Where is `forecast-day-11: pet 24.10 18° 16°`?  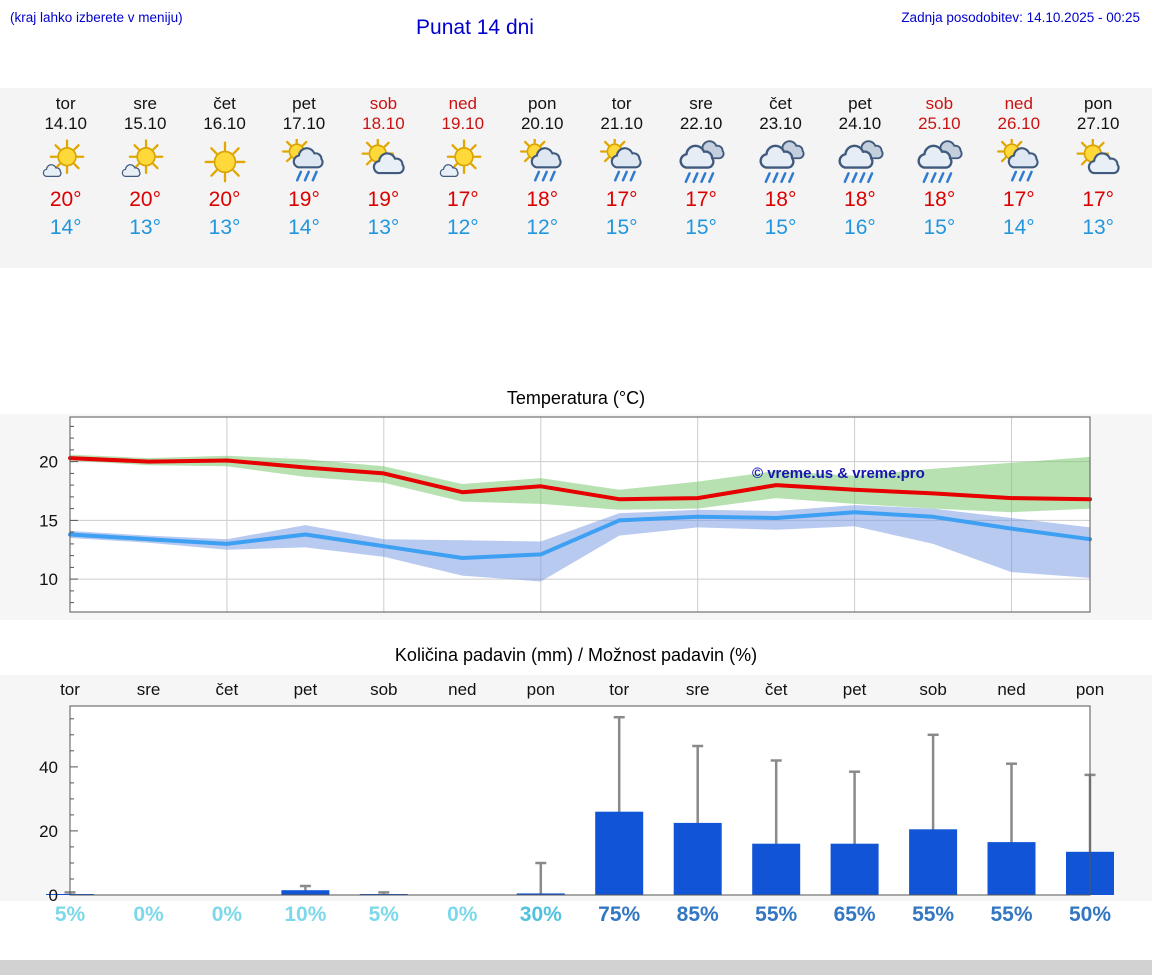 forecast-day-11: pet 24.10 18° 16° is located at coordinates (859, 178).